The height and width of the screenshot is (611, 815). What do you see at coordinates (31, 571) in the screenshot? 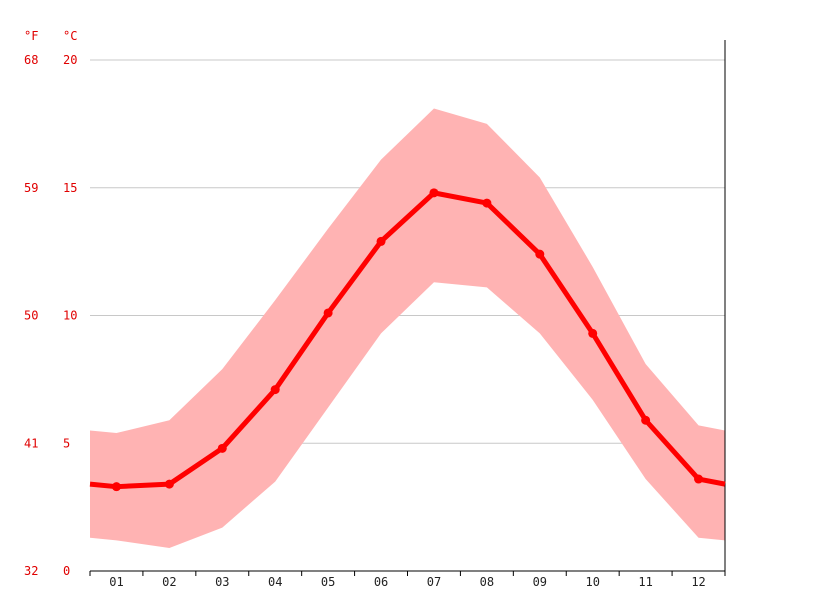
I see `y-tick-label-fahrenheit: 32` at bounding box center [31, 571].